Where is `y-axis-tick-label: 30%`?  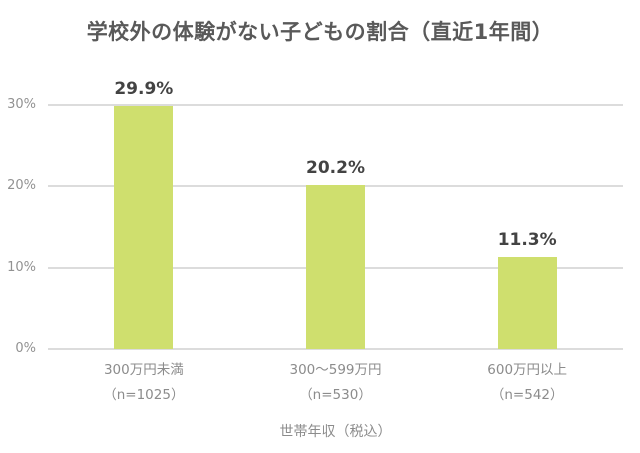 y-axis-tick-label: 30% is located at coordinates (21, 104).